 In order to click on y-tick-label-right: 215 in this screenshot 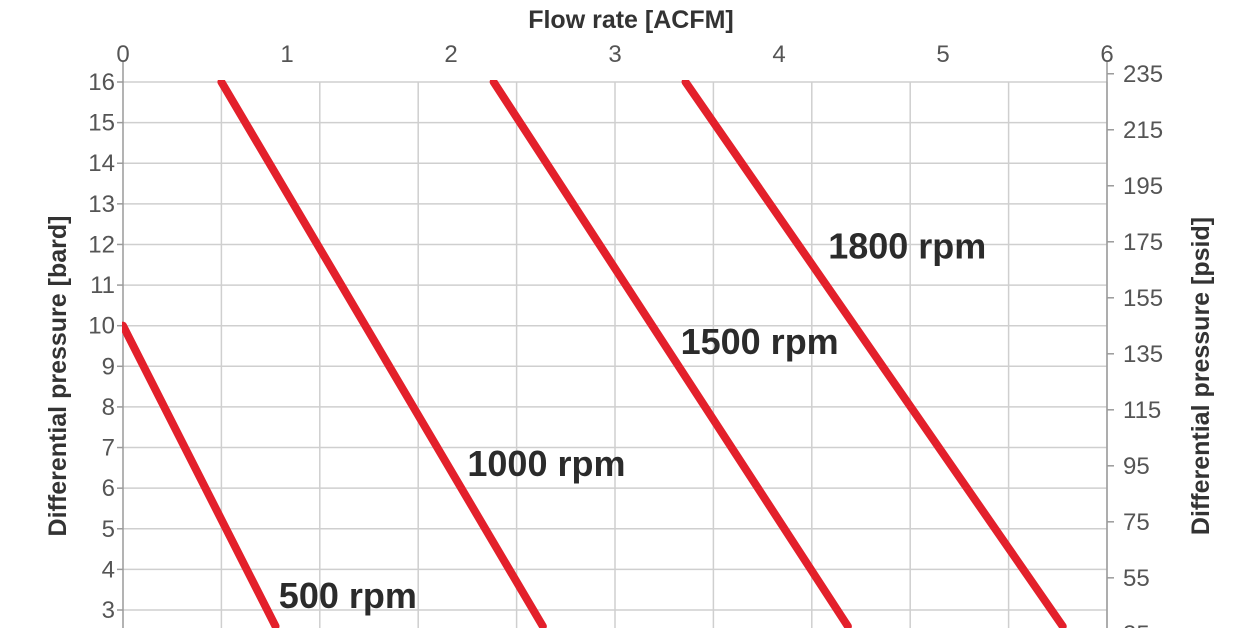, I will do `click(1143, 130)`.